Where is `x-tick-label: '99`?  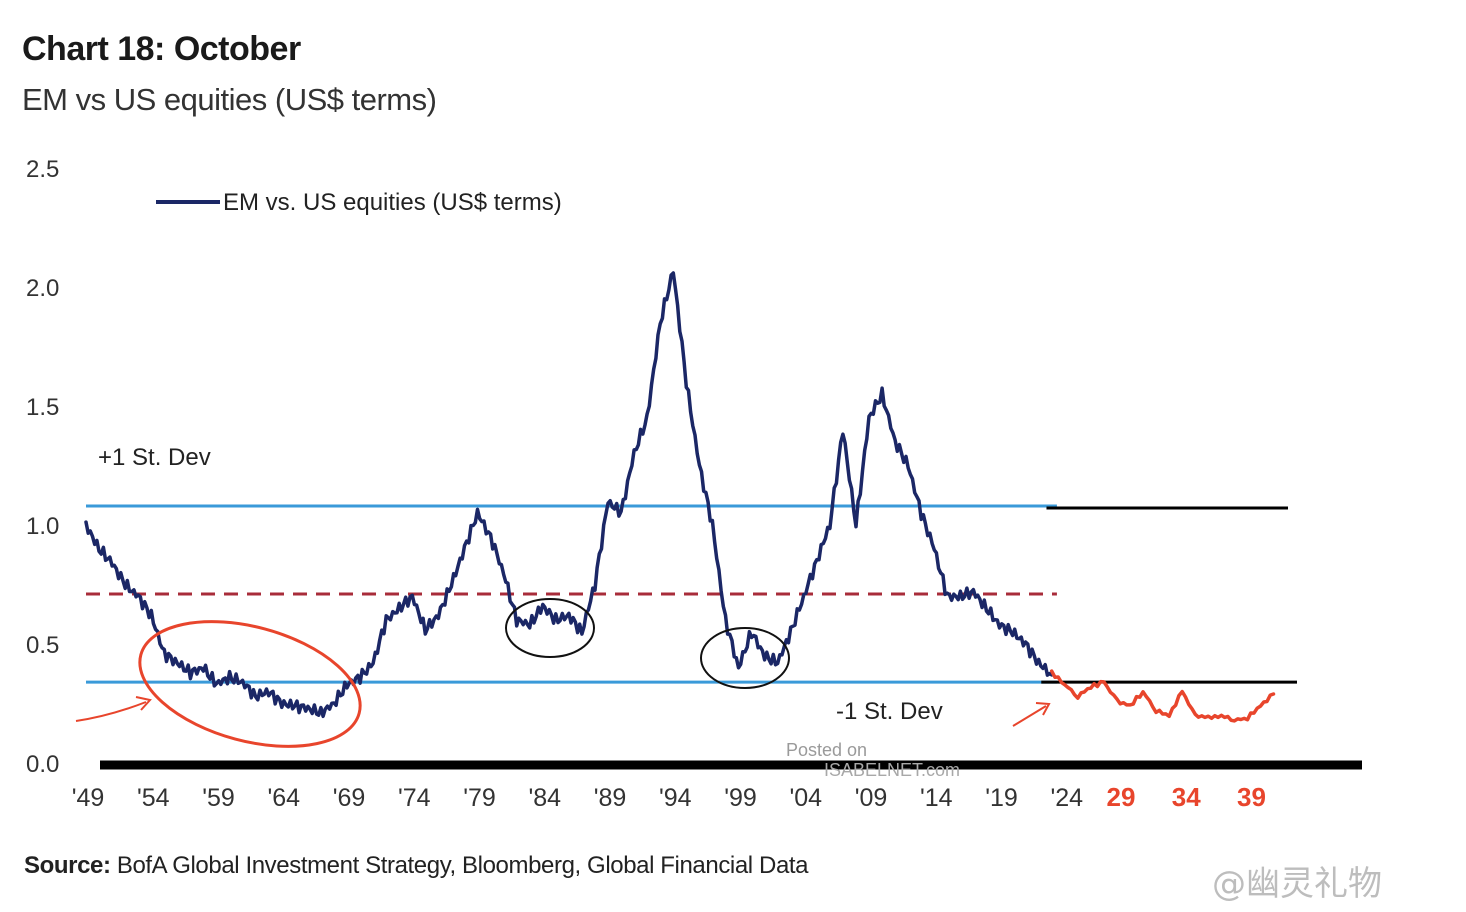
x-tick-label: '99 is located at coordinates (740, 798).